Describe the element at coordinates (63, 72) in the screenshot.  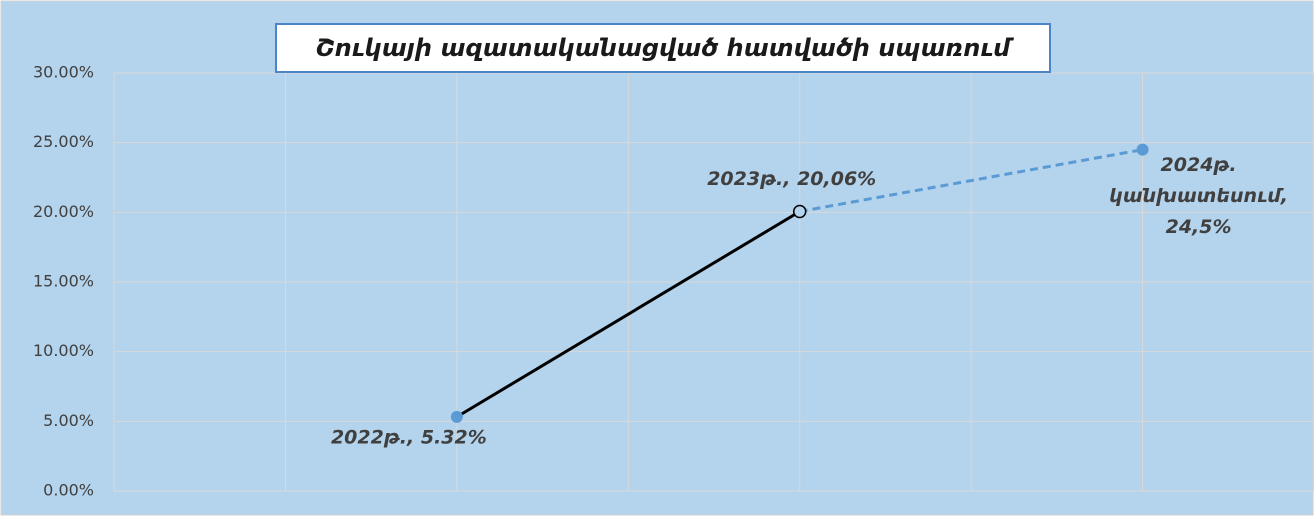
I see `y-tick-label: 30.00%` at that location.